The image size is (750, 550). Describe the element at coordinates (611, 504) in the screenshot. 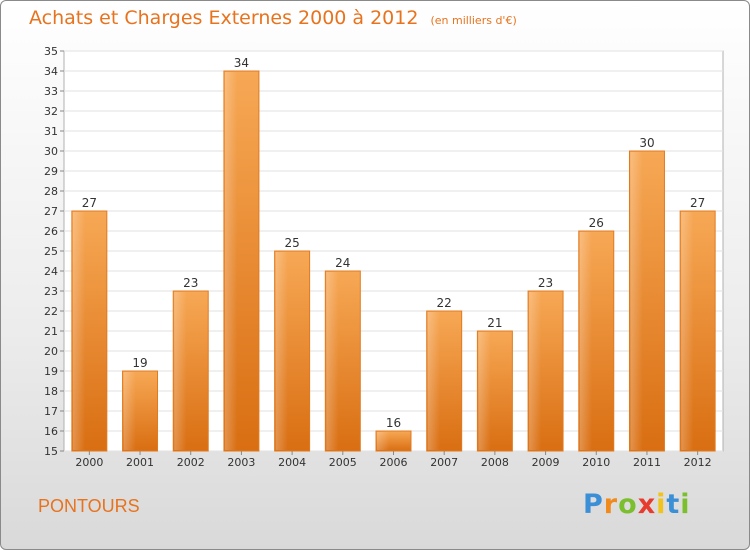

I see `logo-letter: r` at that location.